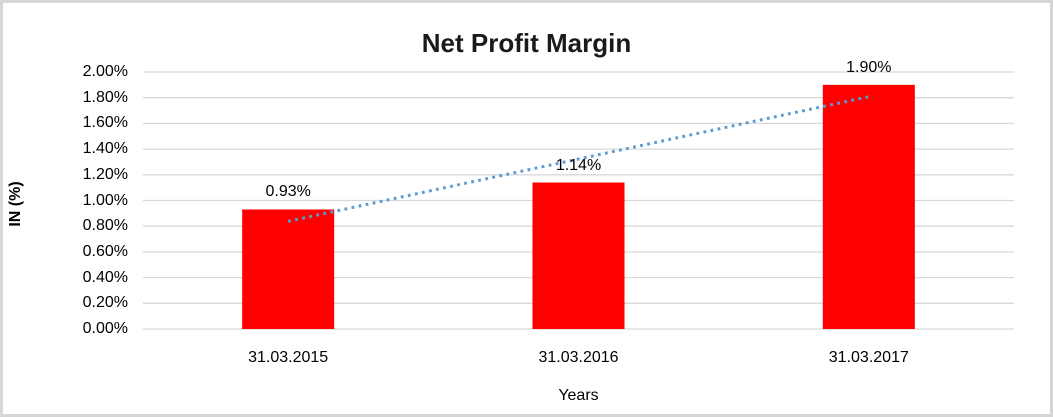 Image resolution: width=1053 pixels, height=417 pixels. Describe the element at coordinates (105, 149) in the screenshot. I see `y-axis-tick-label: 1.40%` at that location.